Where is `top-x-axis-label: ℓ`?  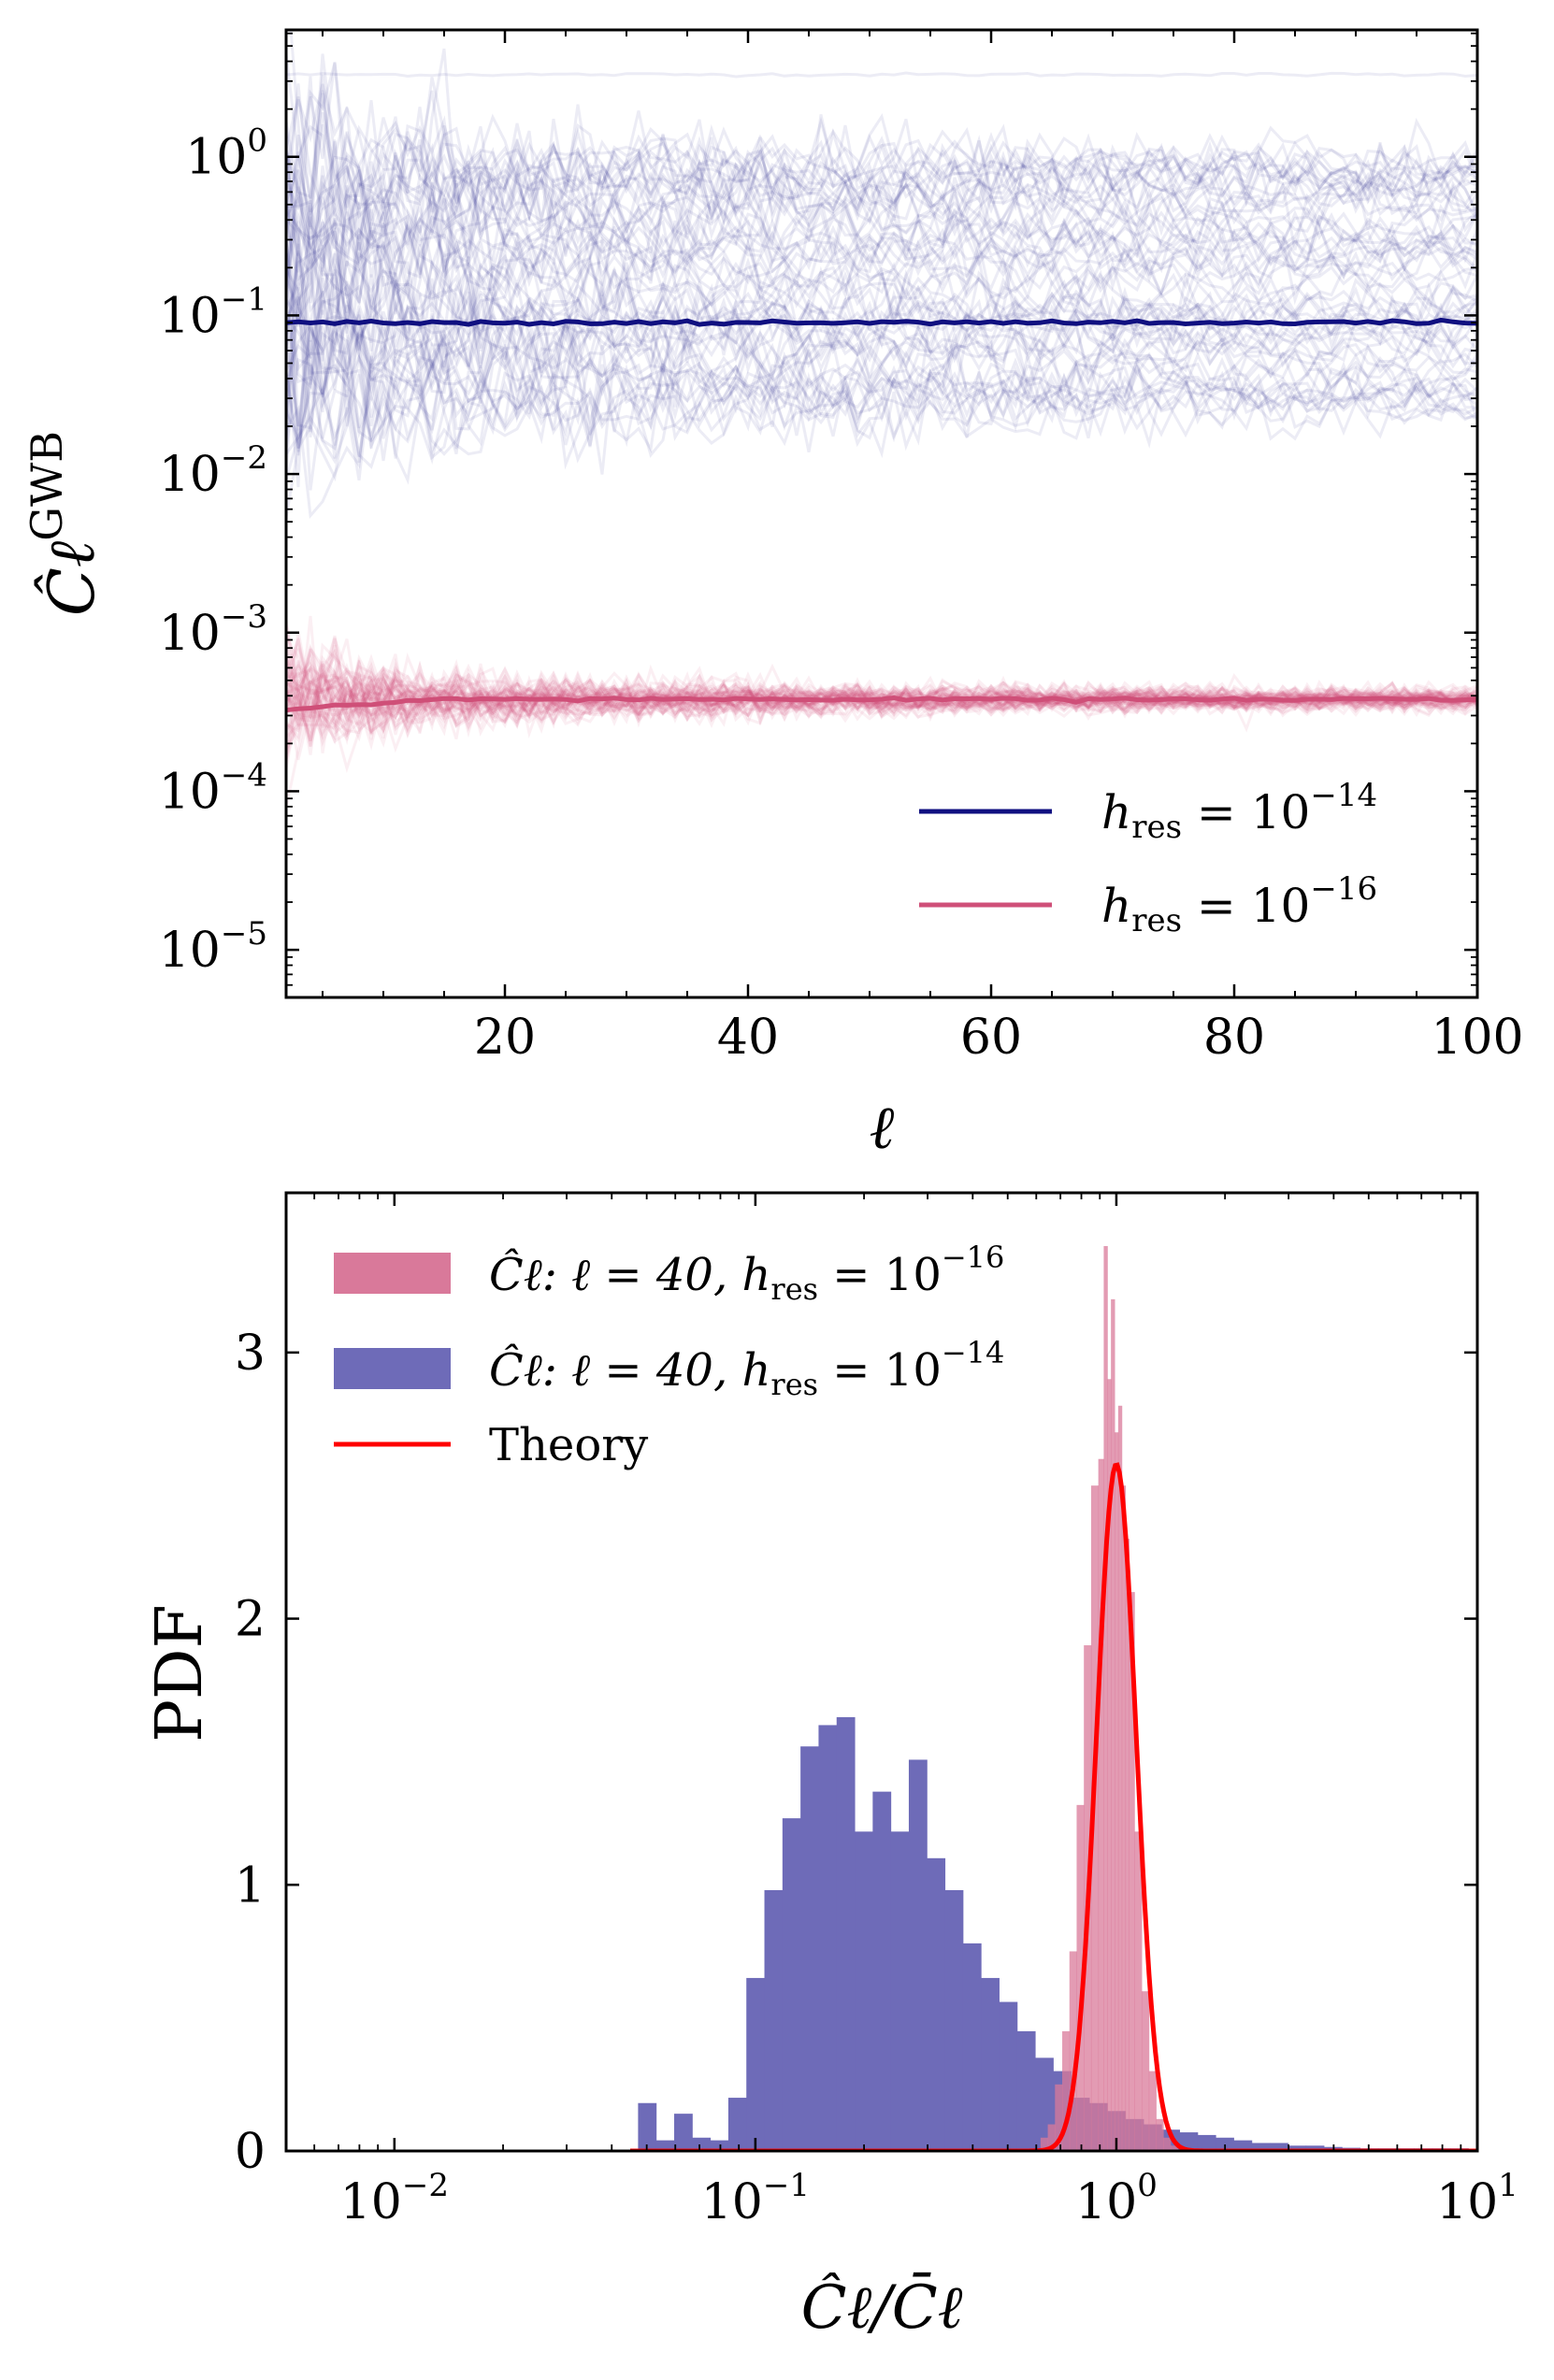 top-x-axis-label: ℓ is located at coordinates (882, 1128).